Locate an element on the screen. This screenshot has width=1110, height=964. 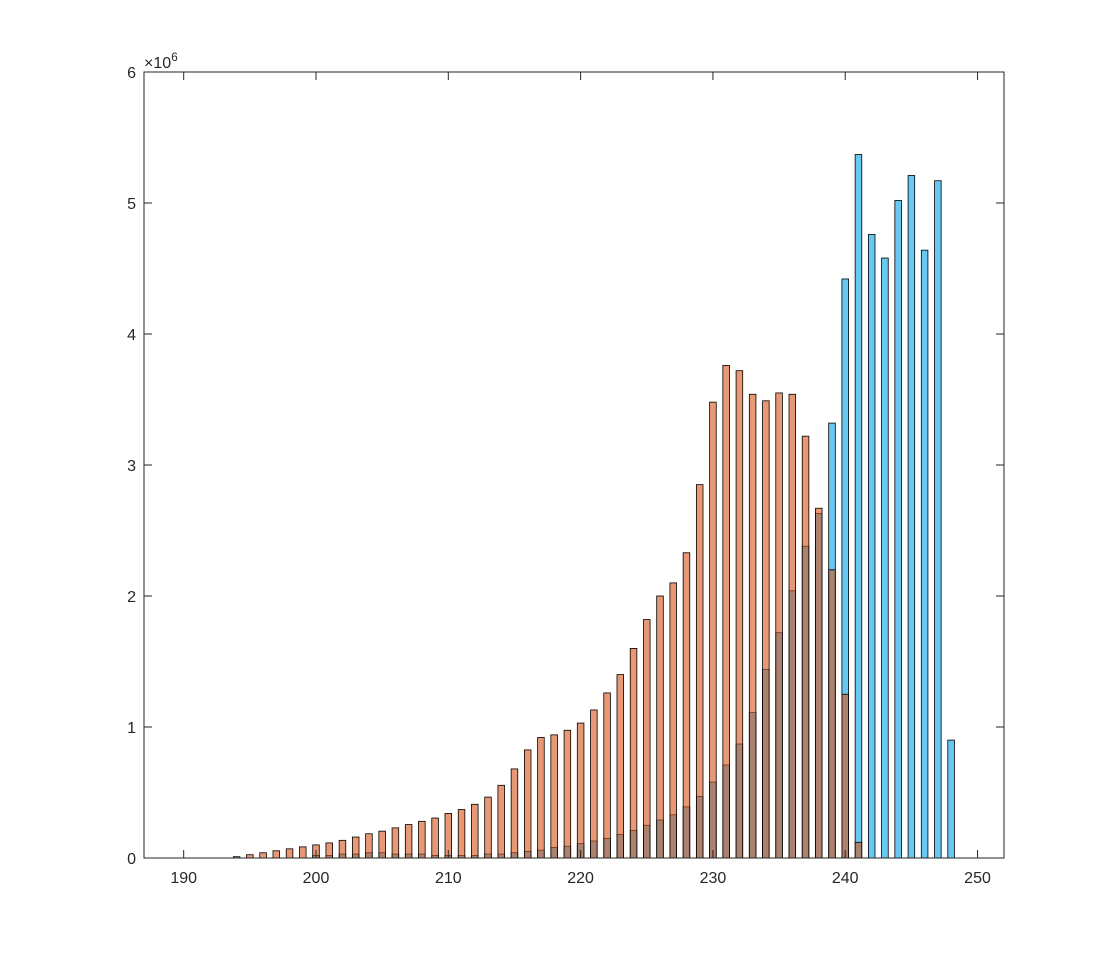
y-axis-exponent: ×10⁶ is located at coordinates (161, 61).